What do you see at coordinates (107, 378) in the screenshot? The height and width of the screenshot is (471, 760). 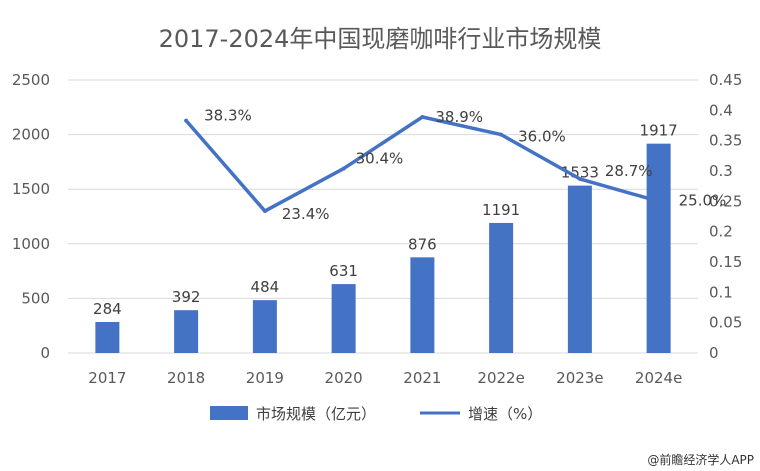 I see `x-tick-label: 2017` at bounding box center [107, 378].